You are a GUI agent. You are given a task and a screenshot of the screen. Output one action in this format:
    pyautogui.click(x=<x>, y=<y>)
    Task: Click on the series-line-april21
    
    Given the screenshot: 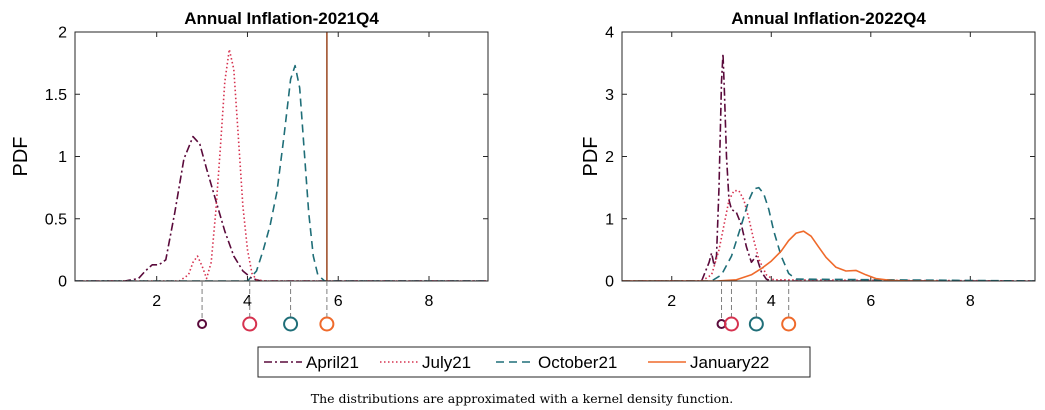 What is the action you would take?
    pyautogui.click(x=281, y=208)
    